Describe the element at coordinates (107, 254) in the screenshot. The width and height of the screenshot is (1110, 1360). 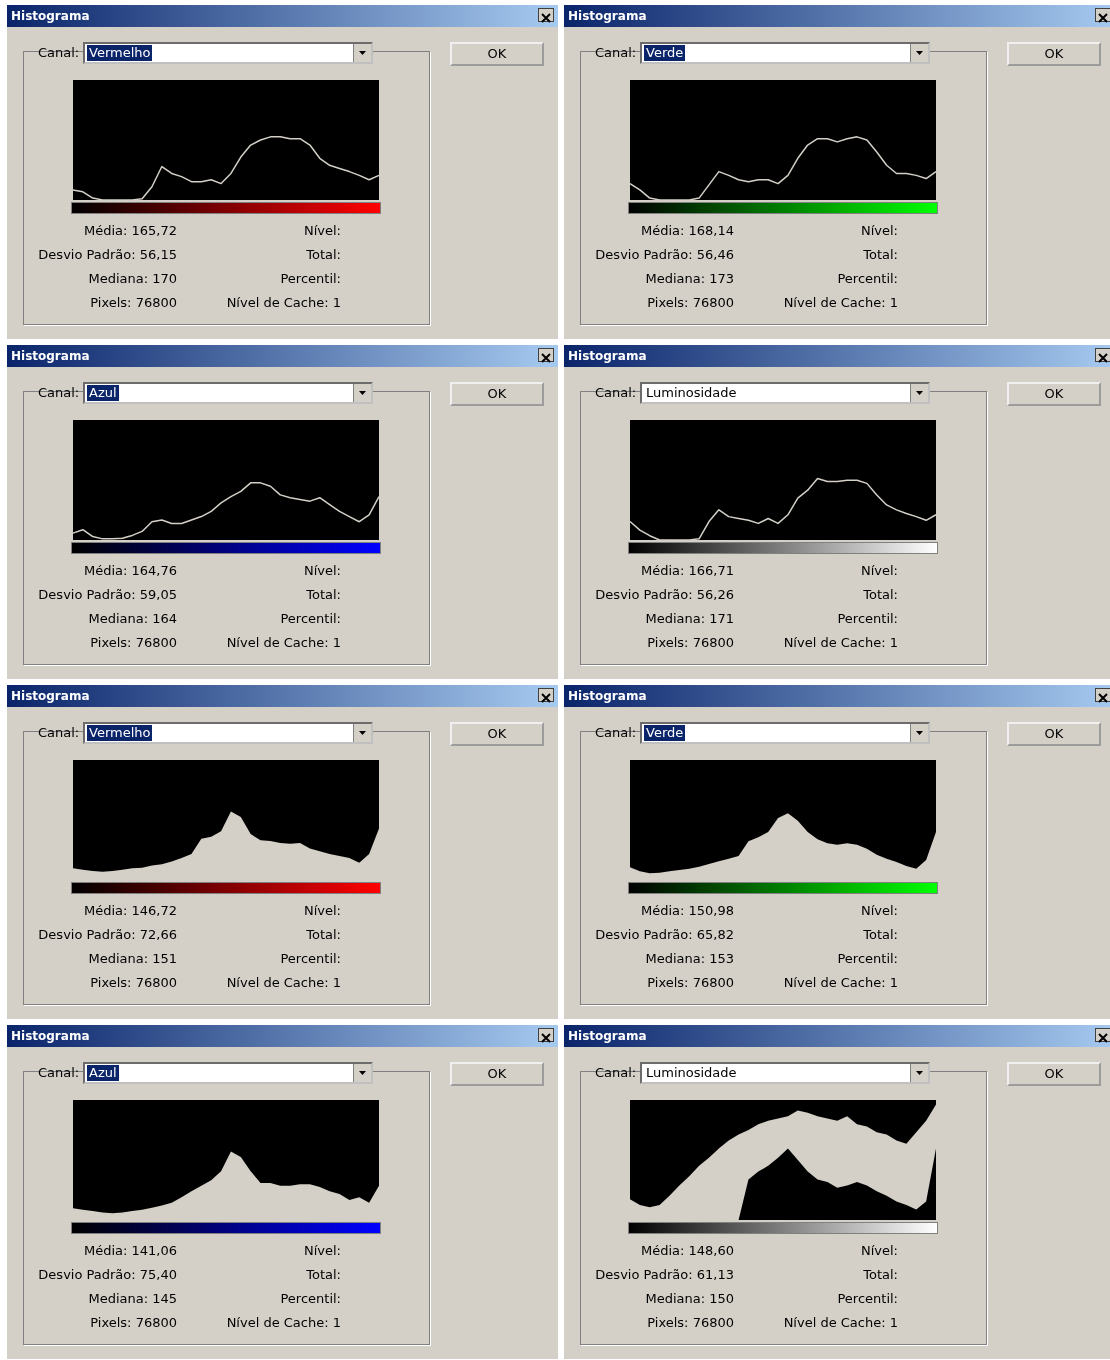
I see `text: Desvio Padrão: 56,15` at that location.